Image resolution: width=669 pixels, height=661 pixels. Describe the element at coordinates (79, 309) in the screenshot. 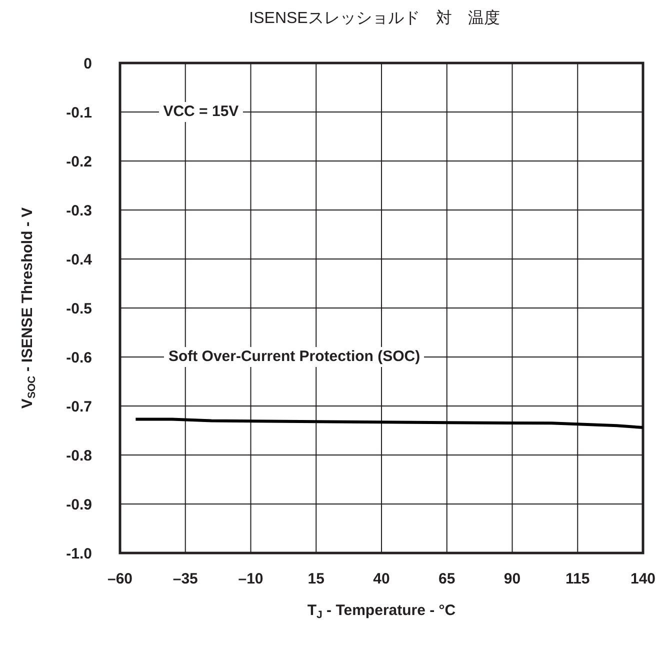

I see `y-tick-label: -0.5` at that location.